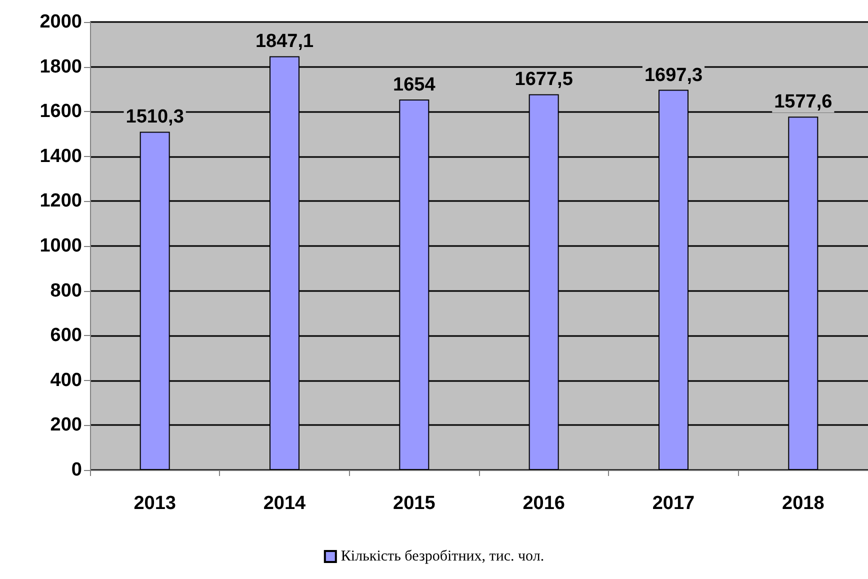 This screenshot has width=868, height=579. What do you see at coordinates (61, 201) in the screenshot?
I see `y-tick-label: 1200` at bounding box center [61, 201].